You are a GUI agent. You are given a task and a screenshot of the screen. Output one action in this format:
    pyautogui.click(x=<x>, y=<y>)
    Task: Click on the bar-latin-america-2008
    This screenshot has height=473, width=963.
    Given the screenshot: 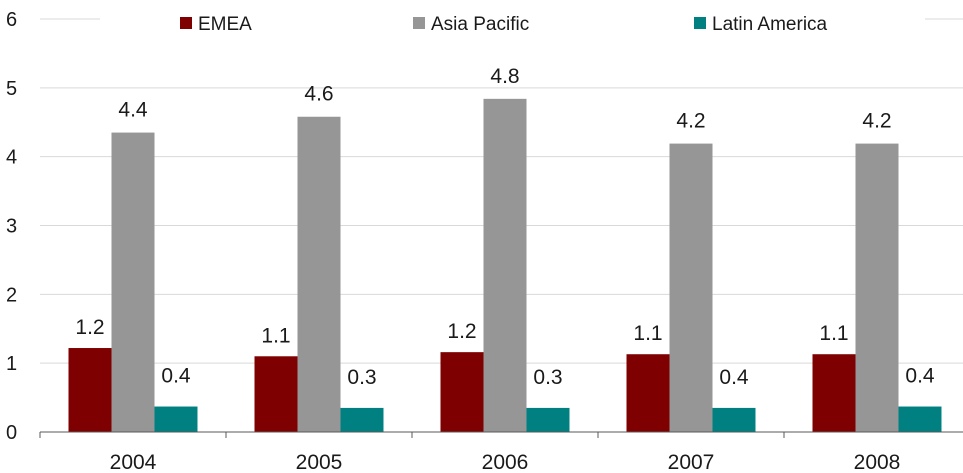 What is the action you would take?
    pyautogui.click(x=920, y=419)
    